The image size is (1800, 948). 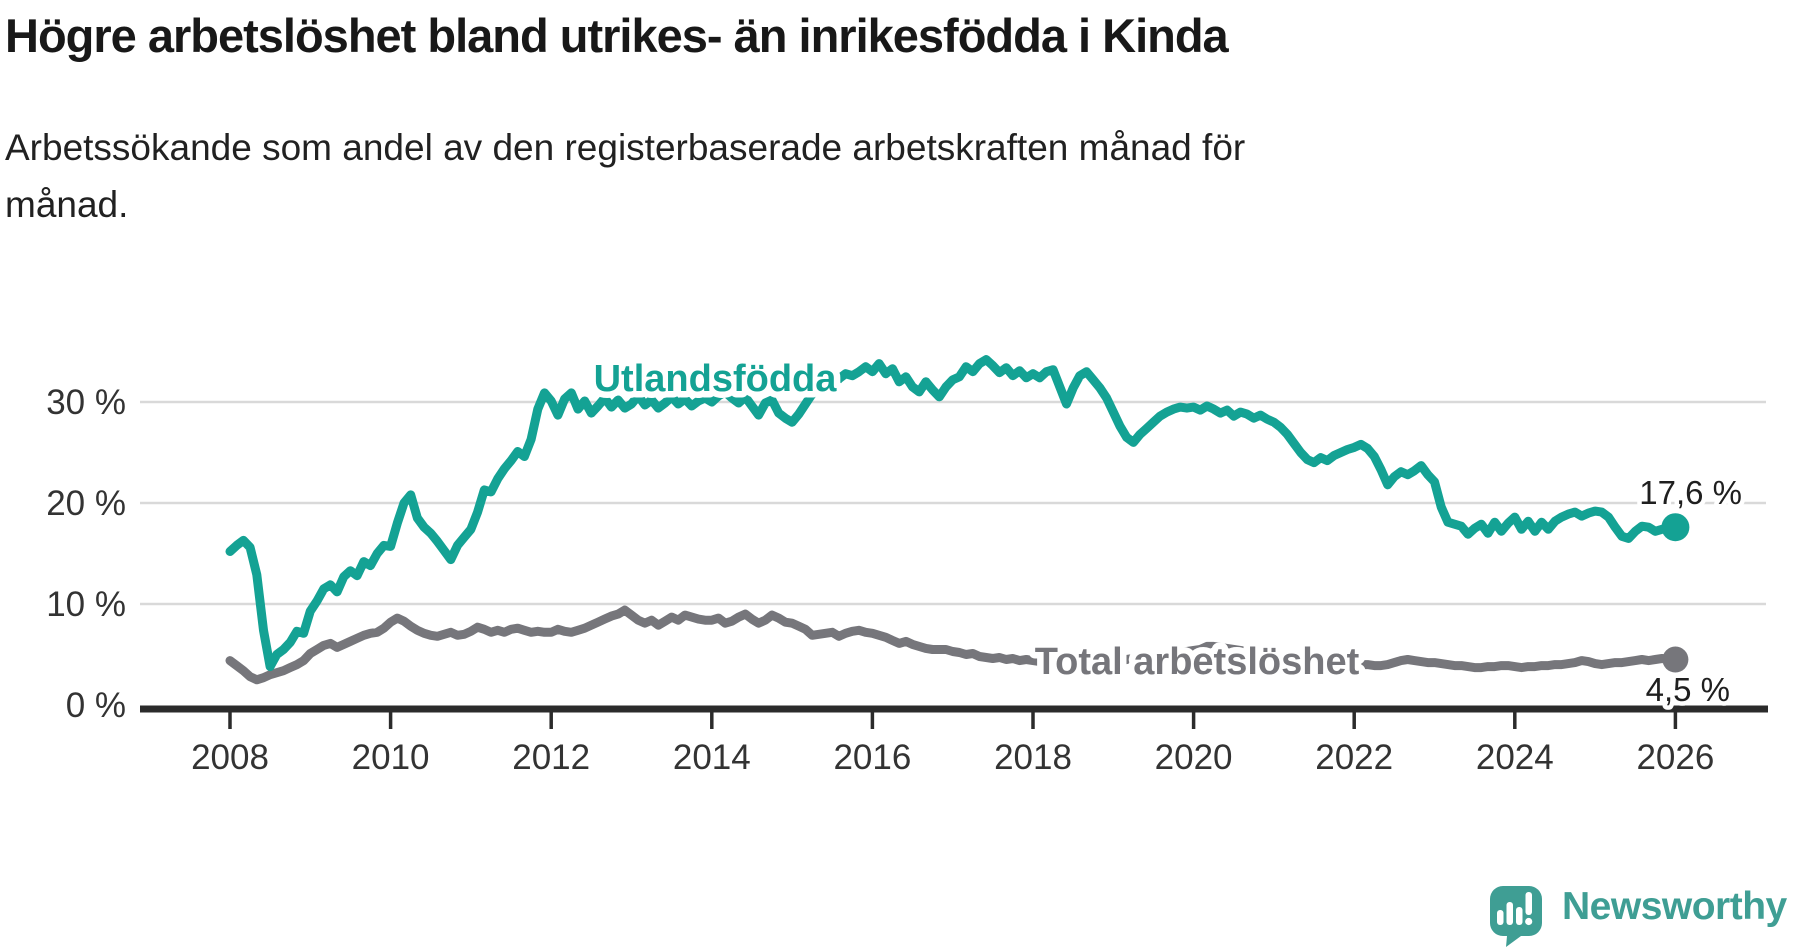 What do you see at coordinates (96, 705) in the screenshot?
I see `y-tick-label: 0 %` at bounding box center [96, 705].